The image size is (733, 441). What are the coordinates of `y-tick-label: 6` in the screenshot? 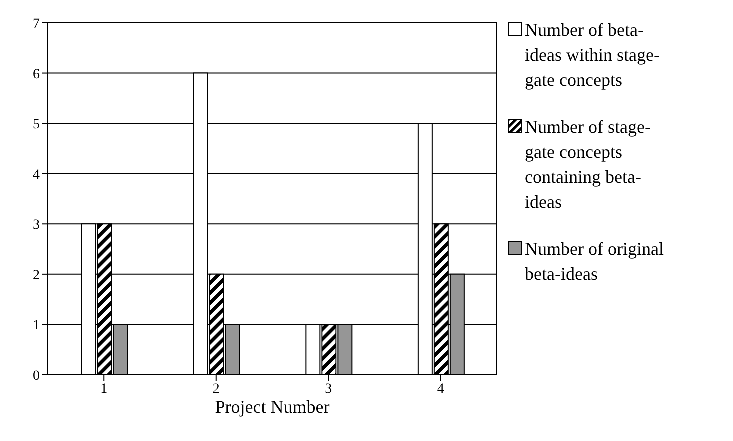 It's located at (36, 74).